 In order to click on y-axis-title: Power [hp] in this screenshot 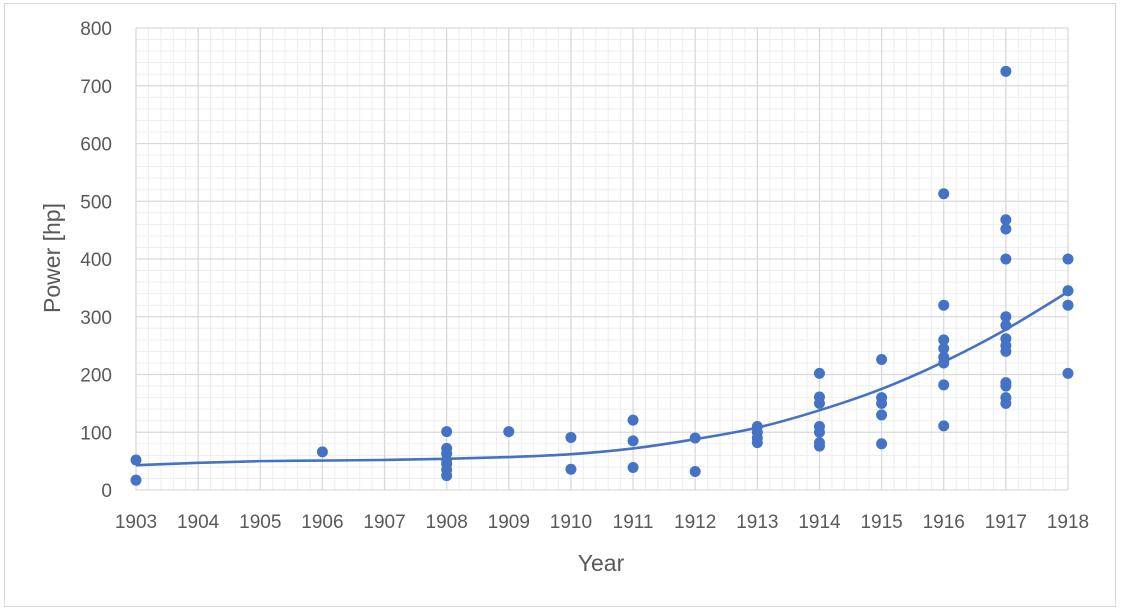, I will do `click(52, 258)`.